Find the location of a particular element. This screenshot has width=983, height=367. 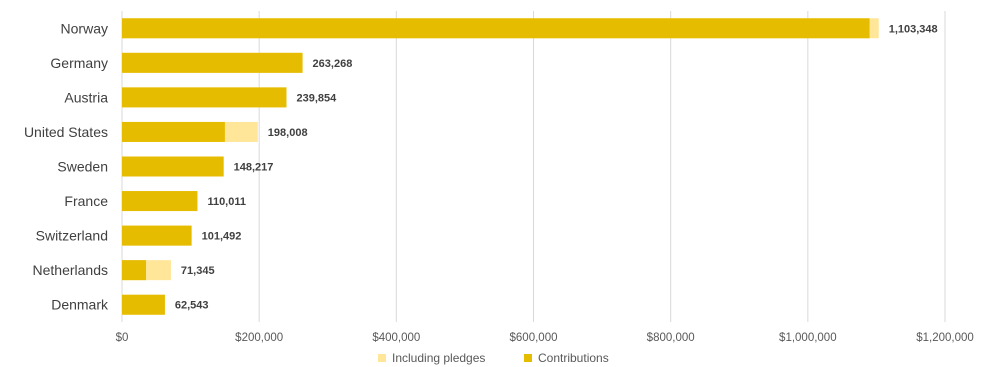

legend-label-including-pledges: Including pledges is located at coordinates (438, 358).